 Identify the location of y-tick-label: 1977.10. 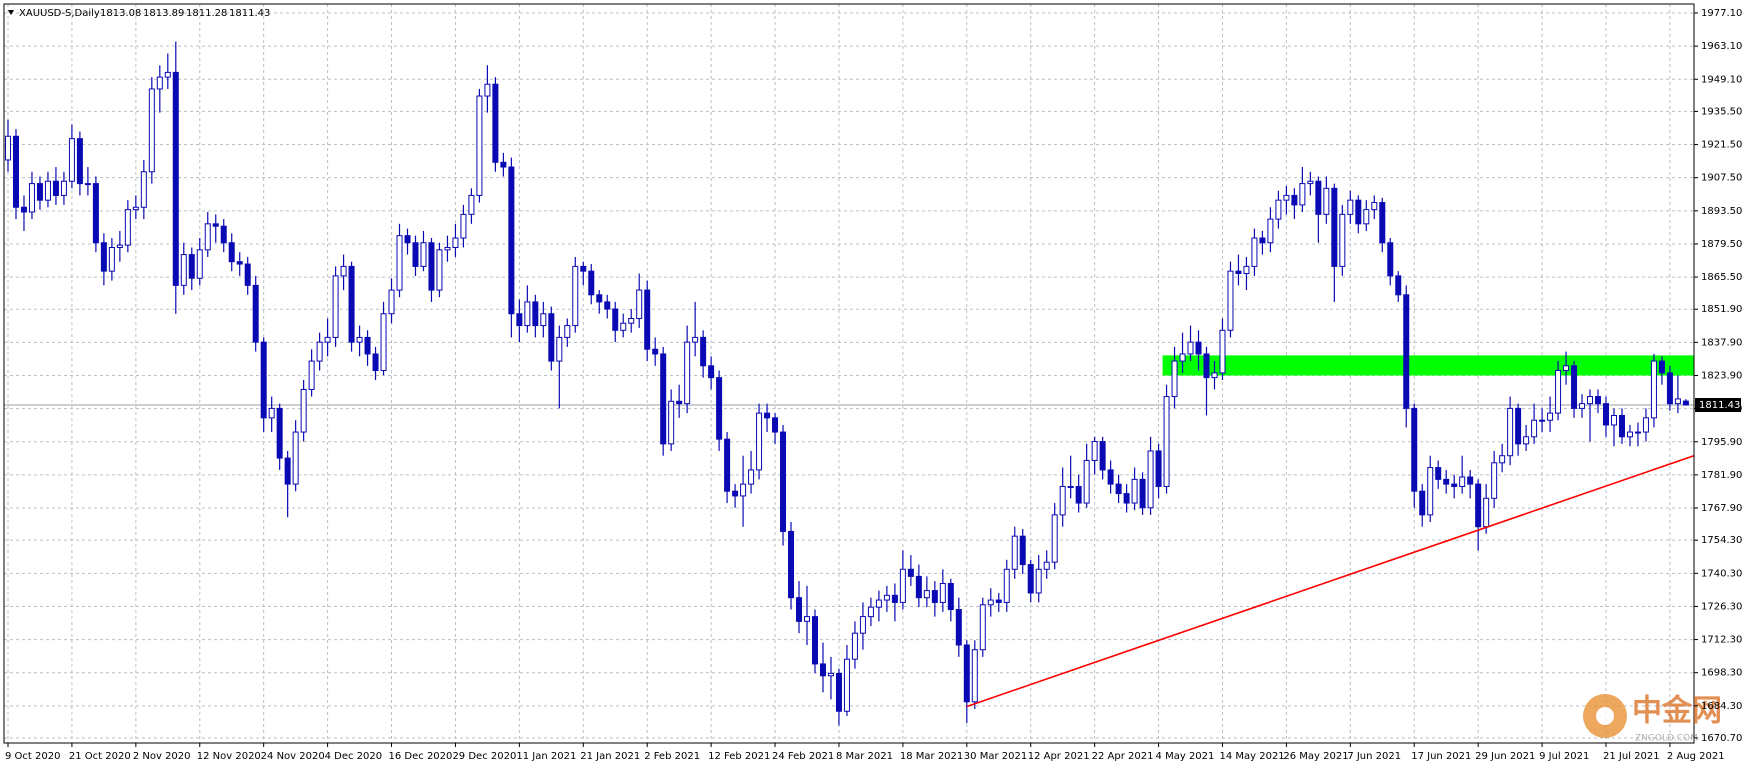
(1721, 13).